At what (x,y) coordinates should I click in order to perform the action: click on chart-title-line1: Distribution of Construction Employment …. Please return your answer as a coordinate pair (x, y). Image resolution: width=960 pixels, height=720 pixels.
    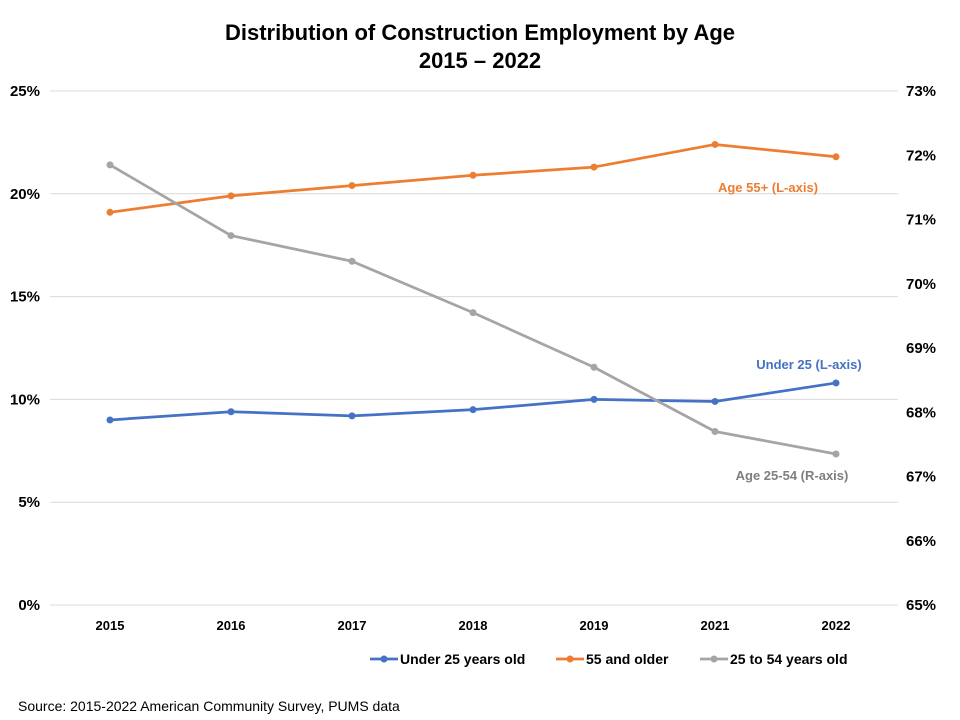
    Looking at the image, I should click on (480, 32).